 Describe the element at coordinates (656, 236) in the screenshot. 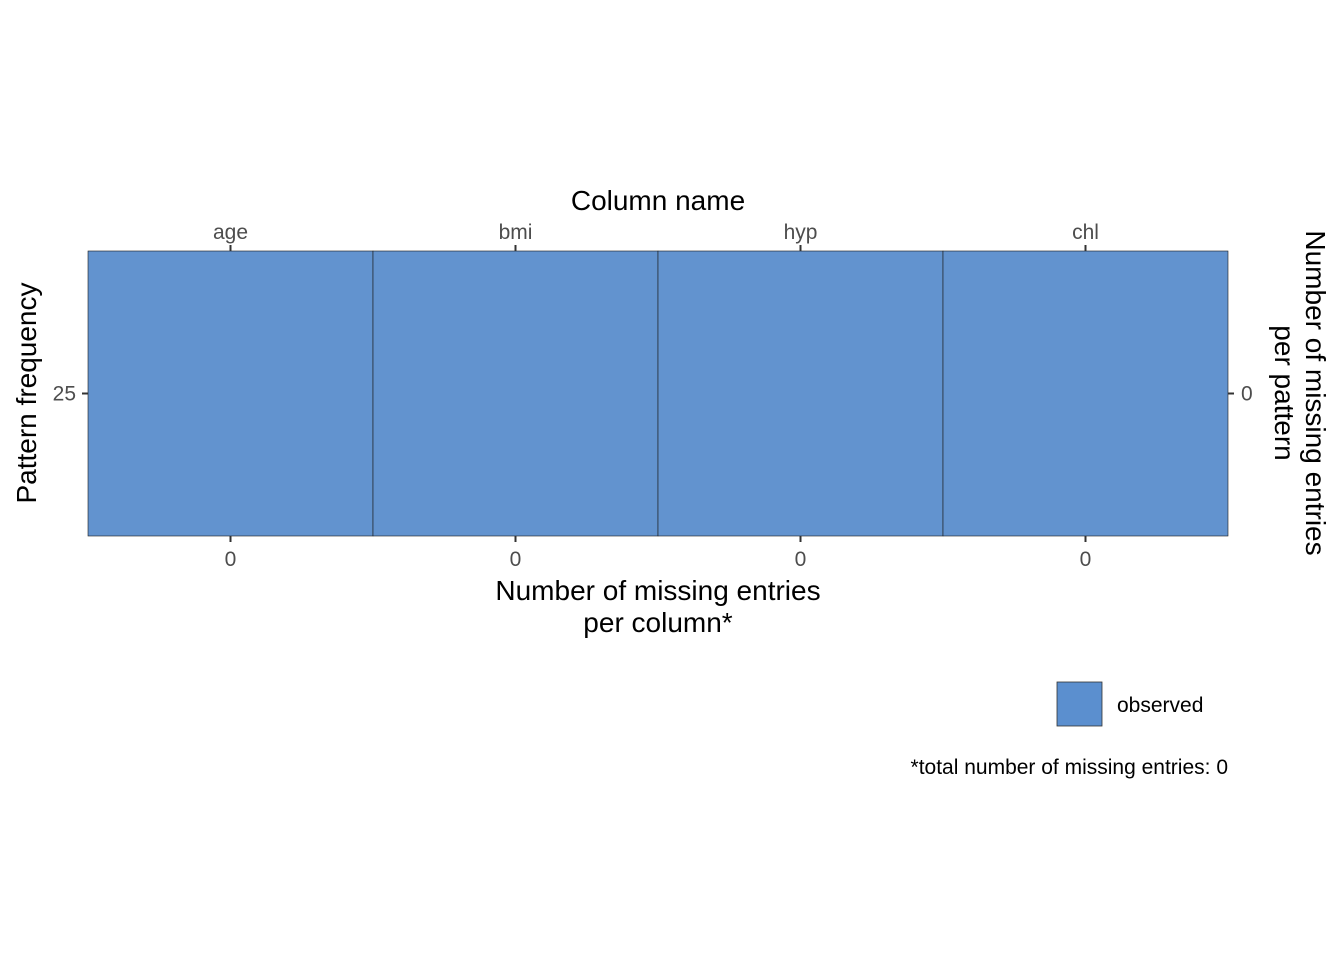

I see `top-axis: age bmi hyp chl` at that location.